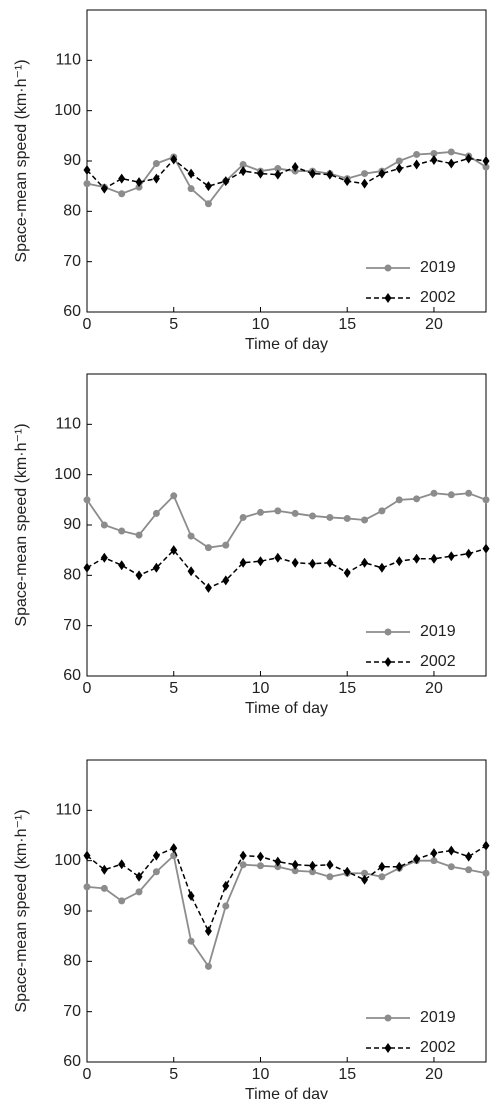  I want to click on y-tick-label: 110, so click(68, 424).